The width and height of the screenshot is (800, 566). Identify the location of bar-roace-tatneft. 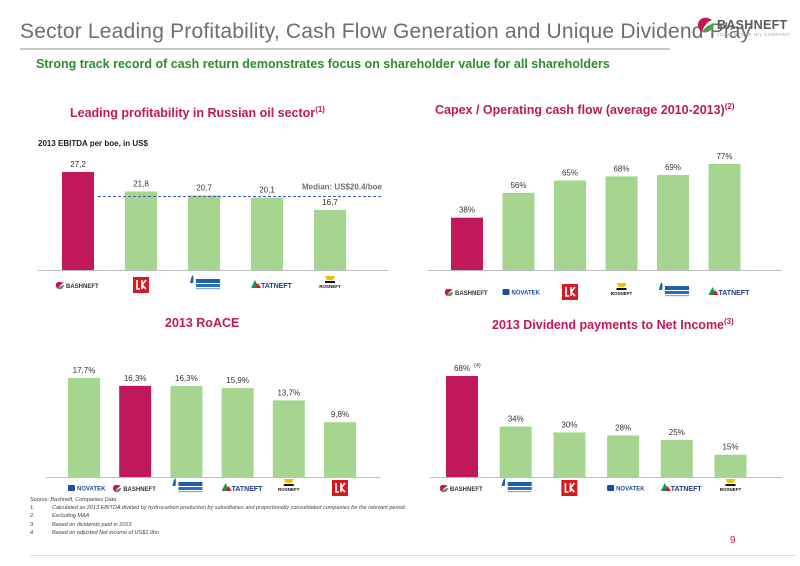
(237, 432).